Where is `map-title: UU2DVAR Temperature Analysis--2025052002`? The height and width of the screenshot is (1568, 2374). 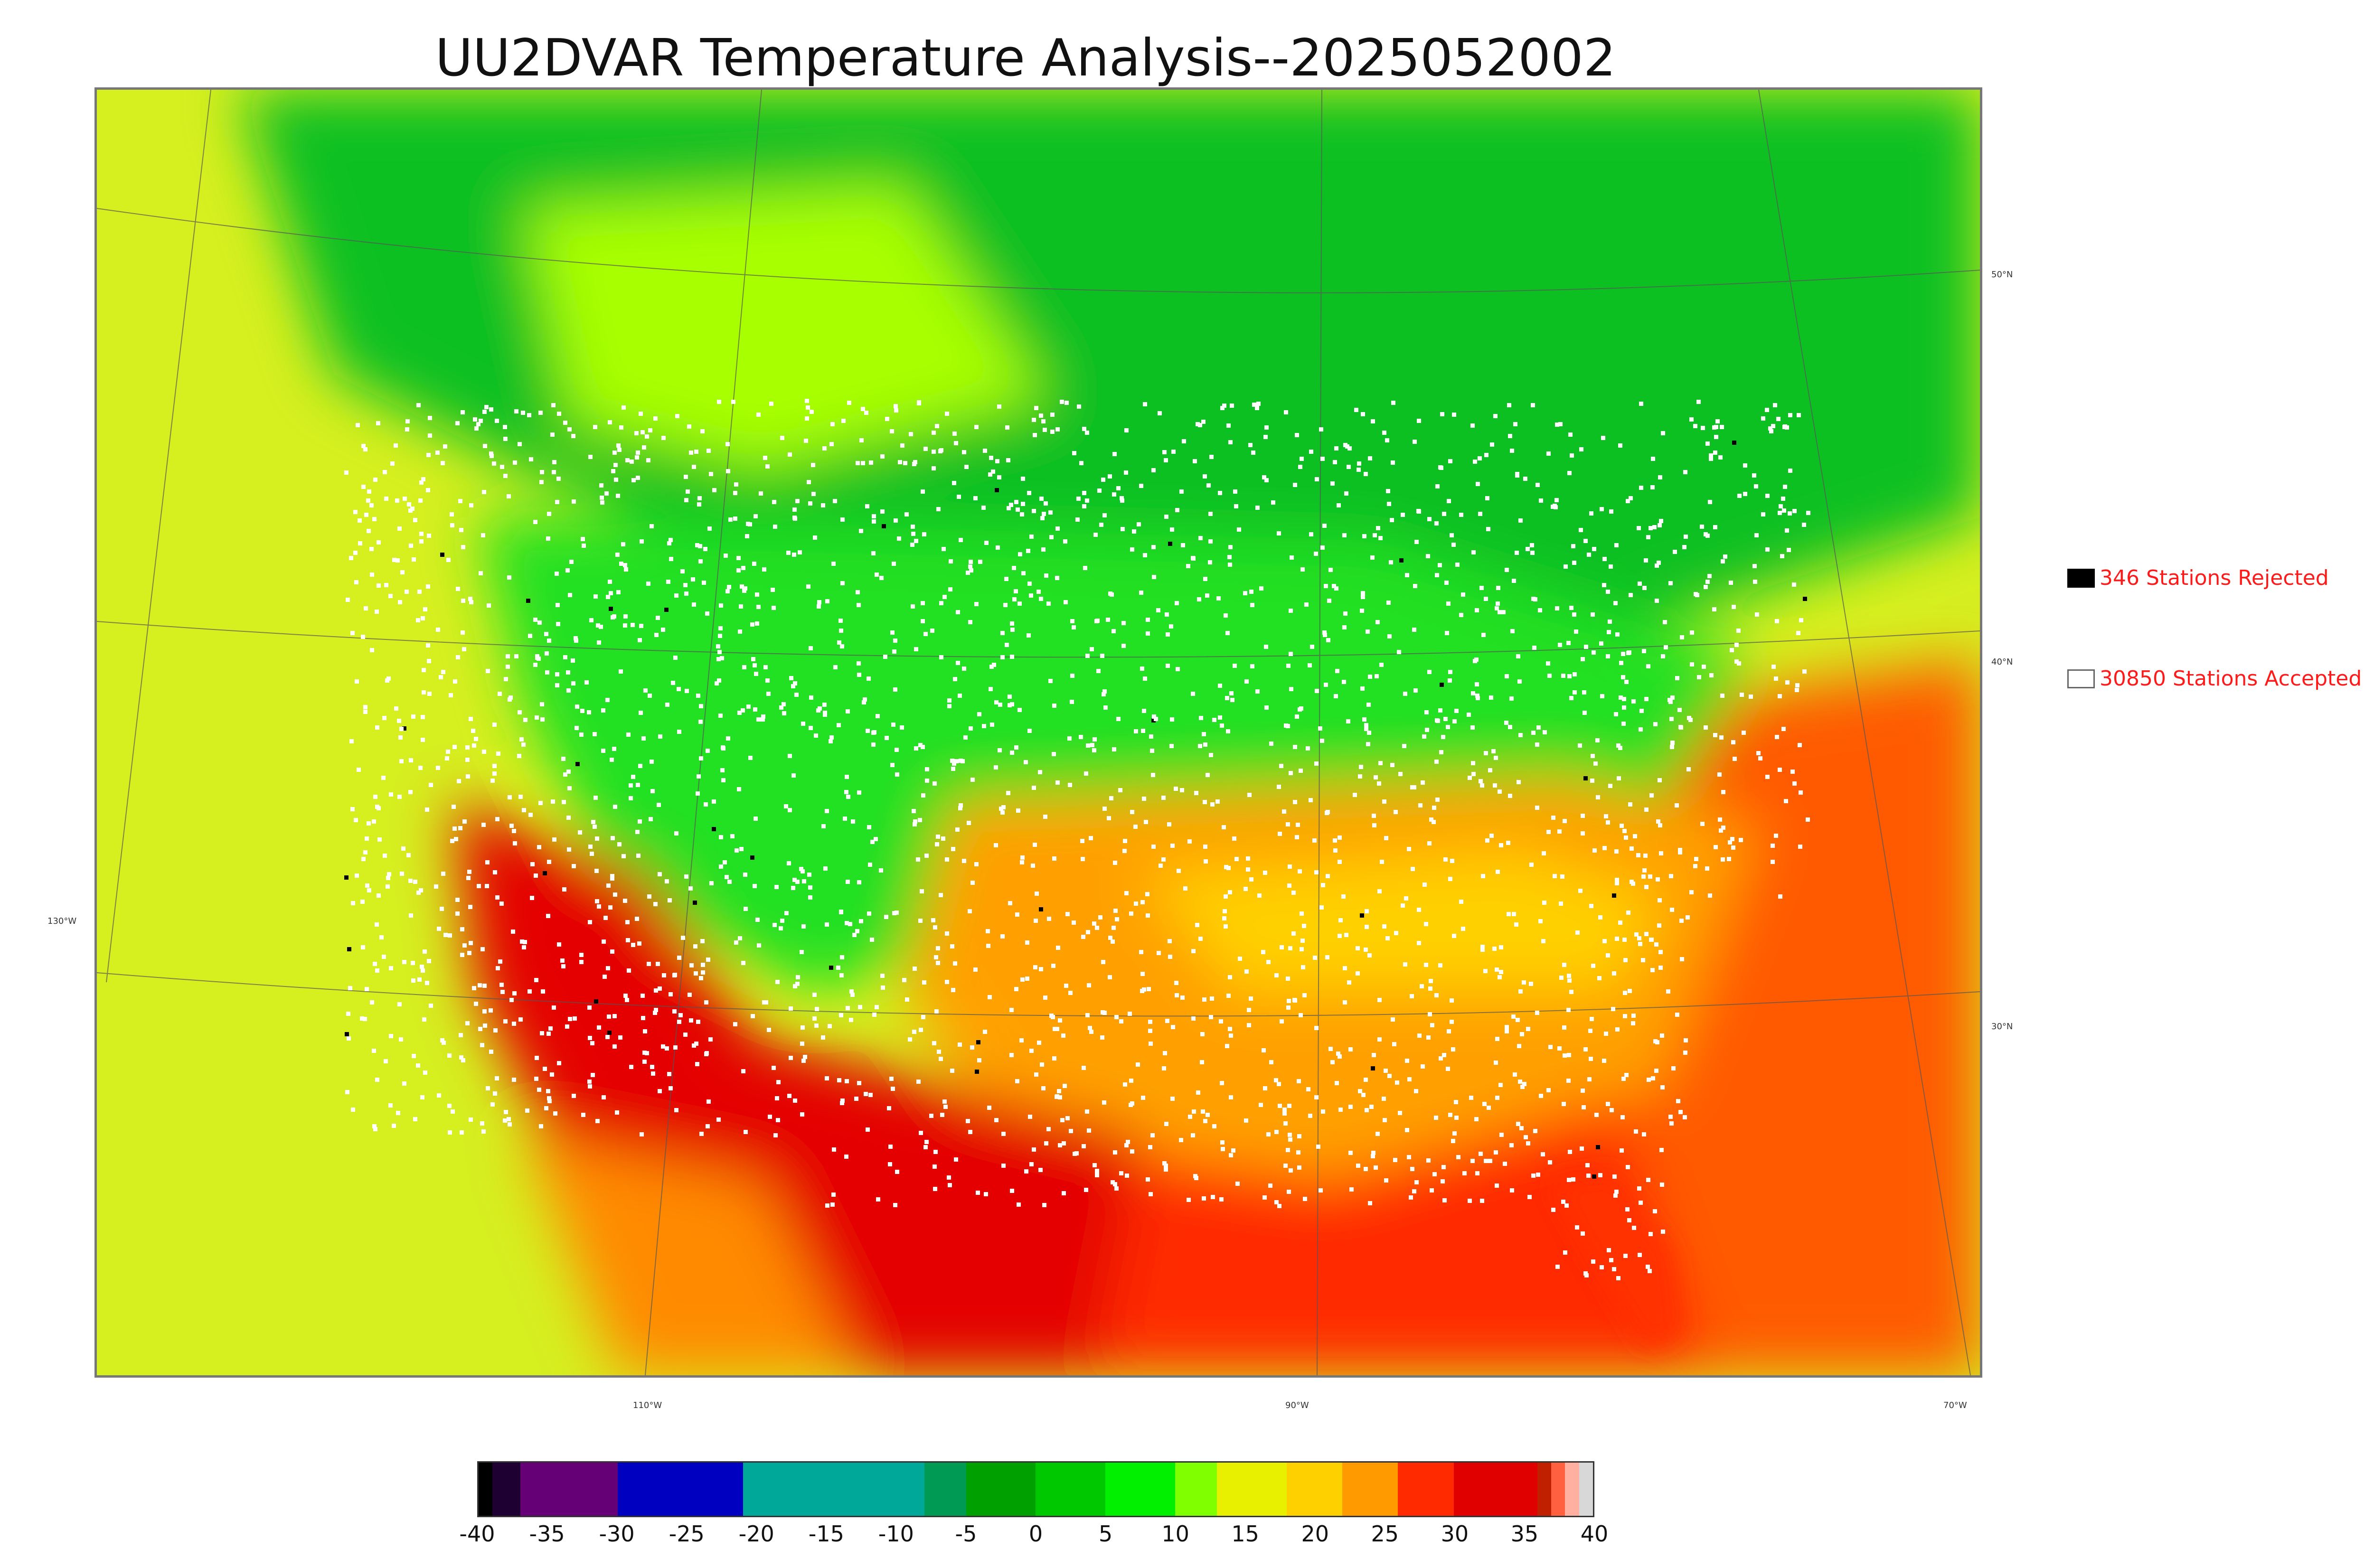 map-title: UU2DVAR Temperature Analysis--2025052002 is located at coordinates (1025, 58).